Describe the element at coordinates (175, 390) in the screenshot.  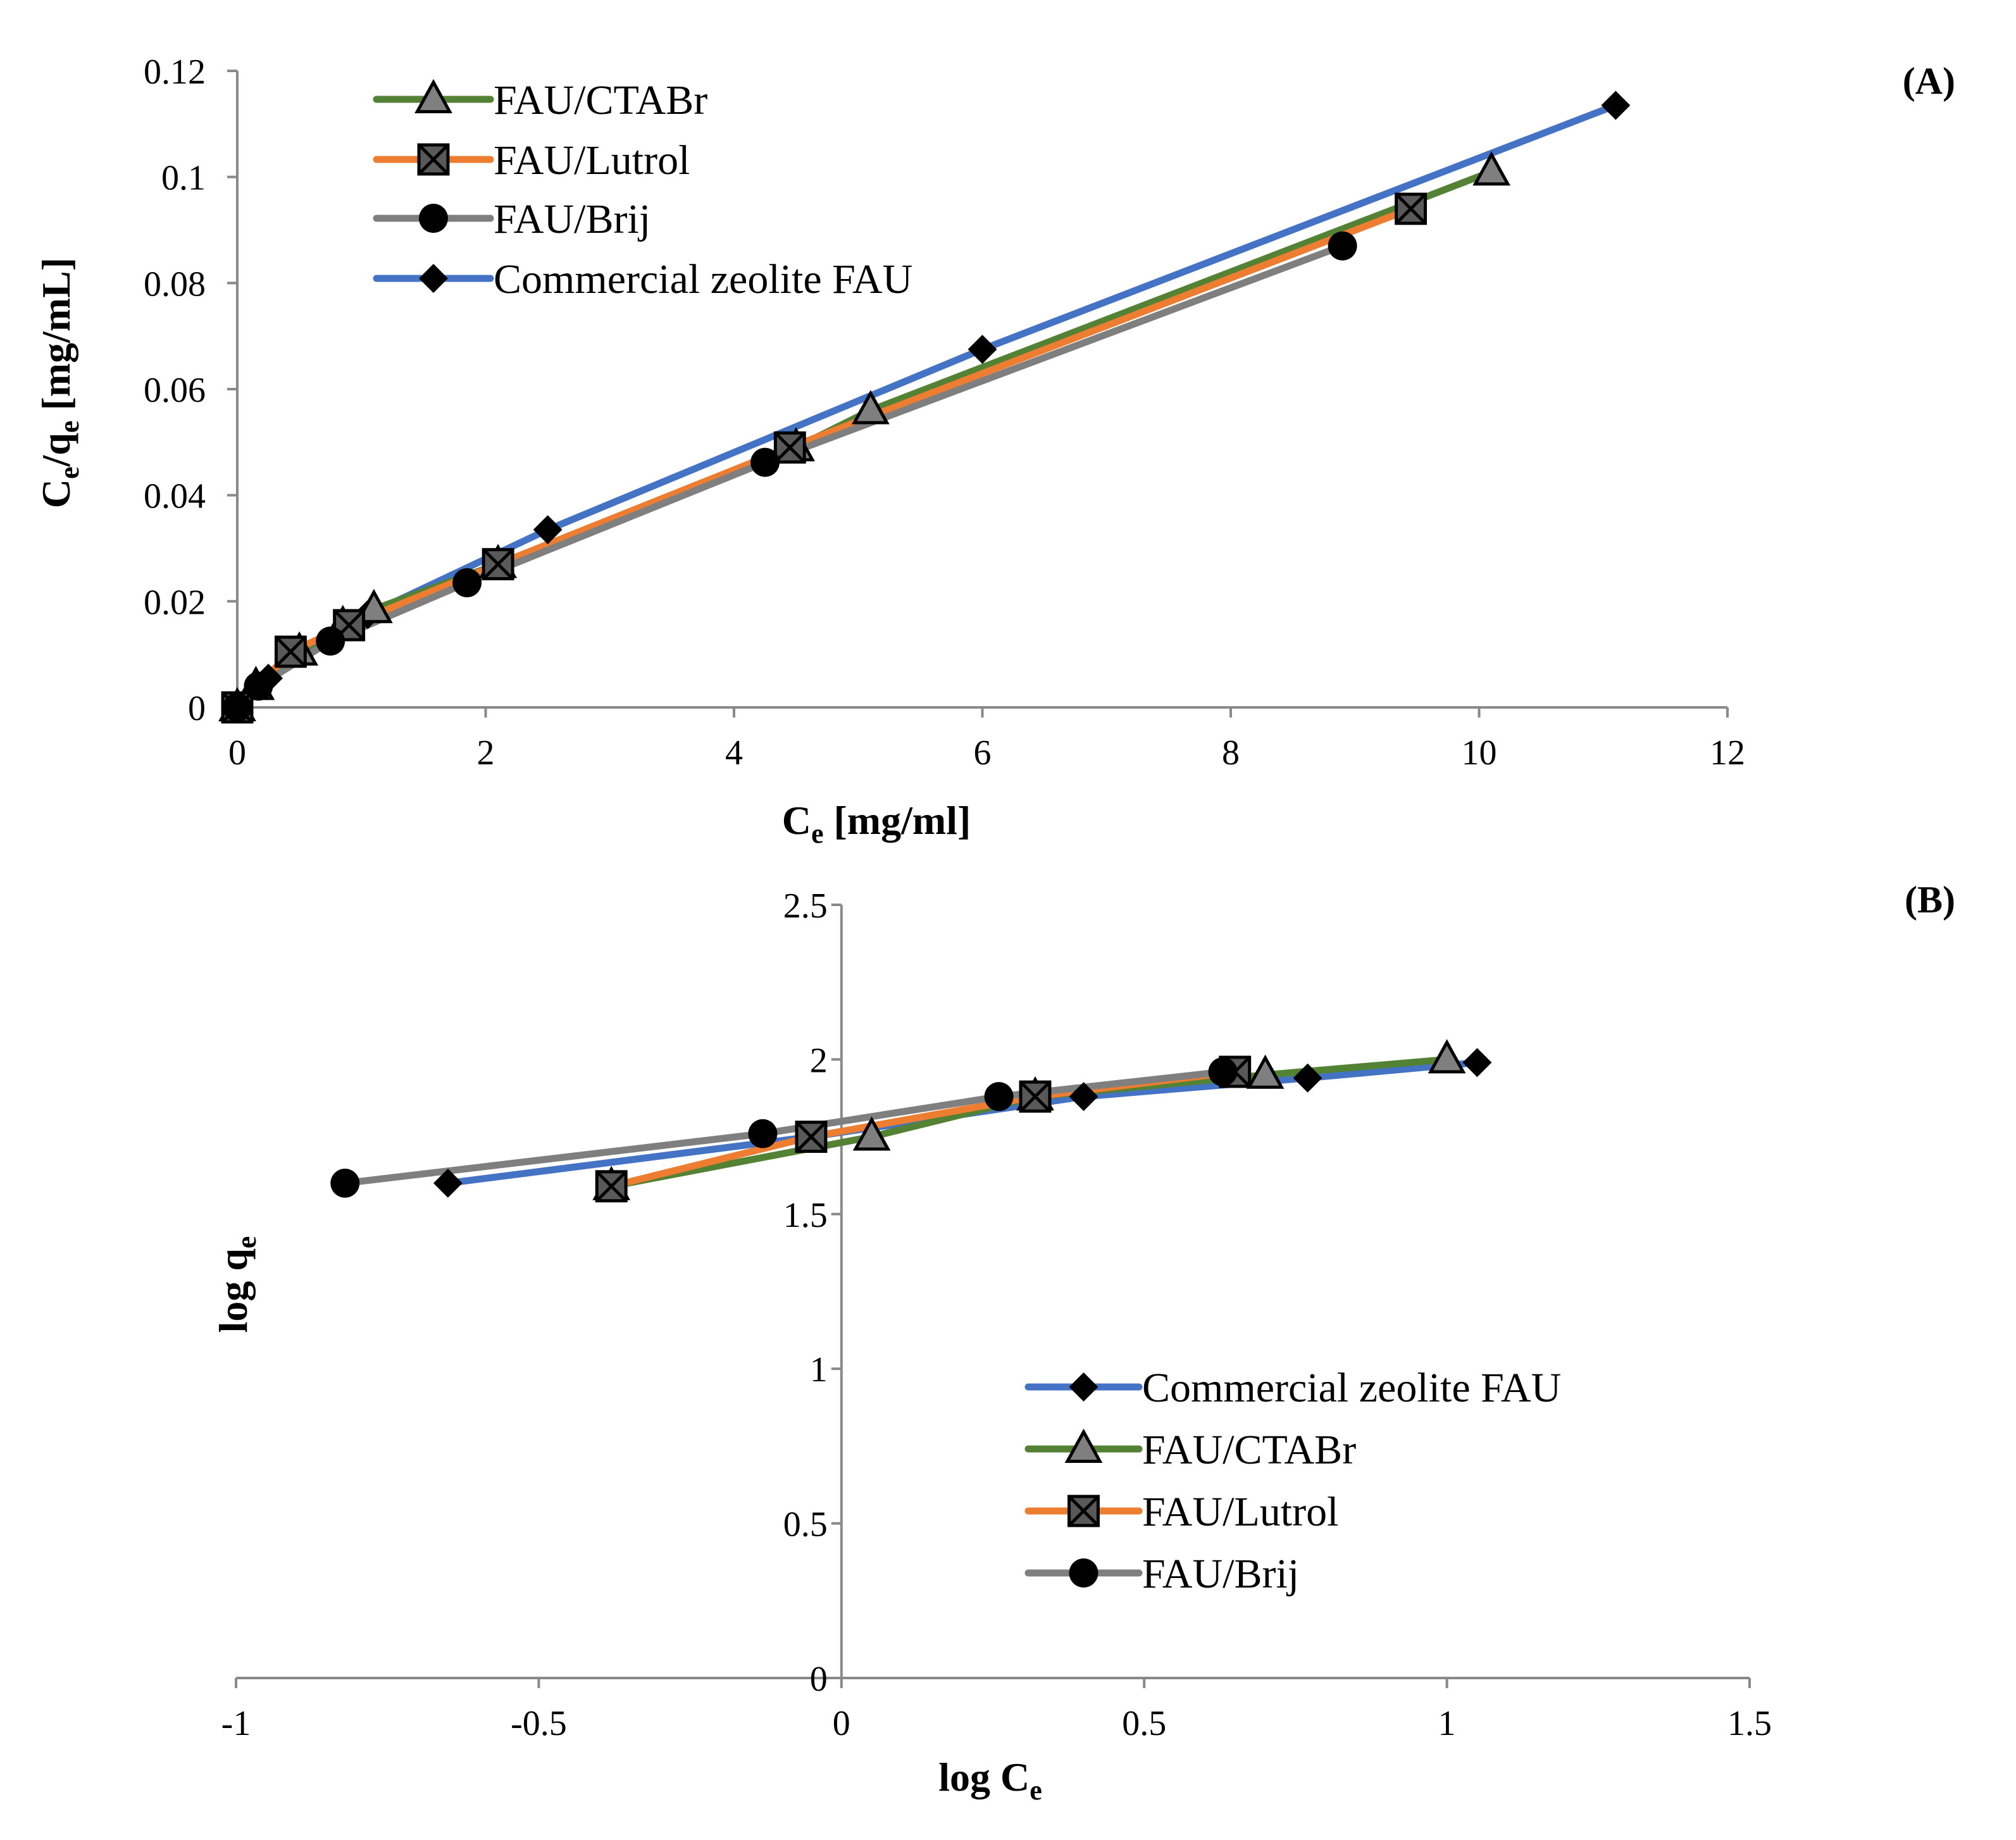
I see `y-tick-label: 0.06` at that location.